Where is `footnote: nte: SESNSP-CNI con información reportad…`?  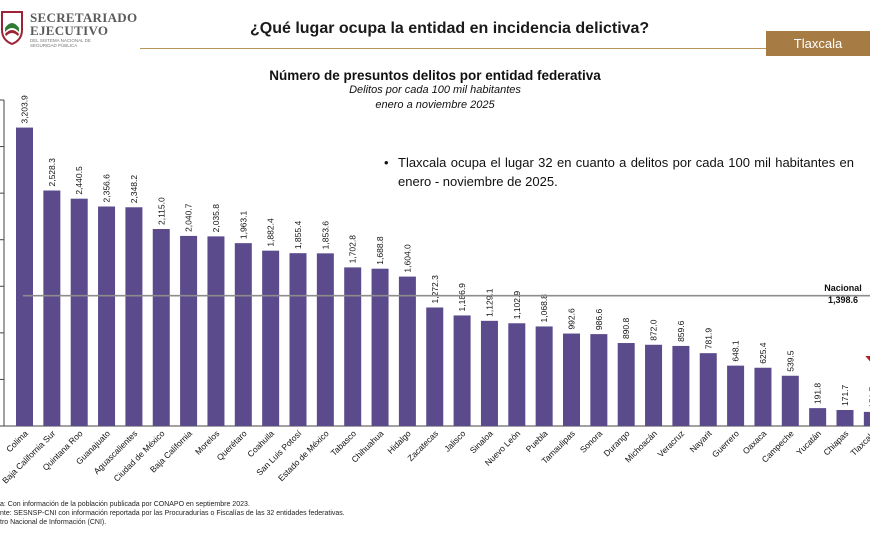
footnote: nte: SESNSP-CNI con información reportad… is located at coordinates (172, 513).